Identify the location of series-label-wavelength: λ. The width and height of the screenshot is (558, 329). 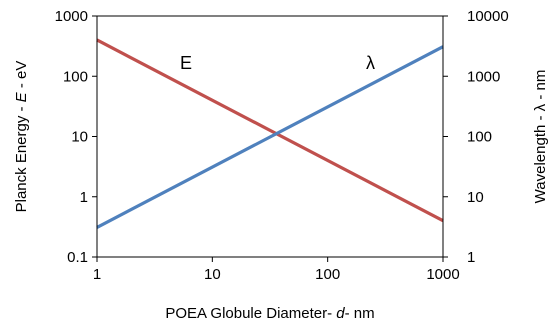
(370, 63).